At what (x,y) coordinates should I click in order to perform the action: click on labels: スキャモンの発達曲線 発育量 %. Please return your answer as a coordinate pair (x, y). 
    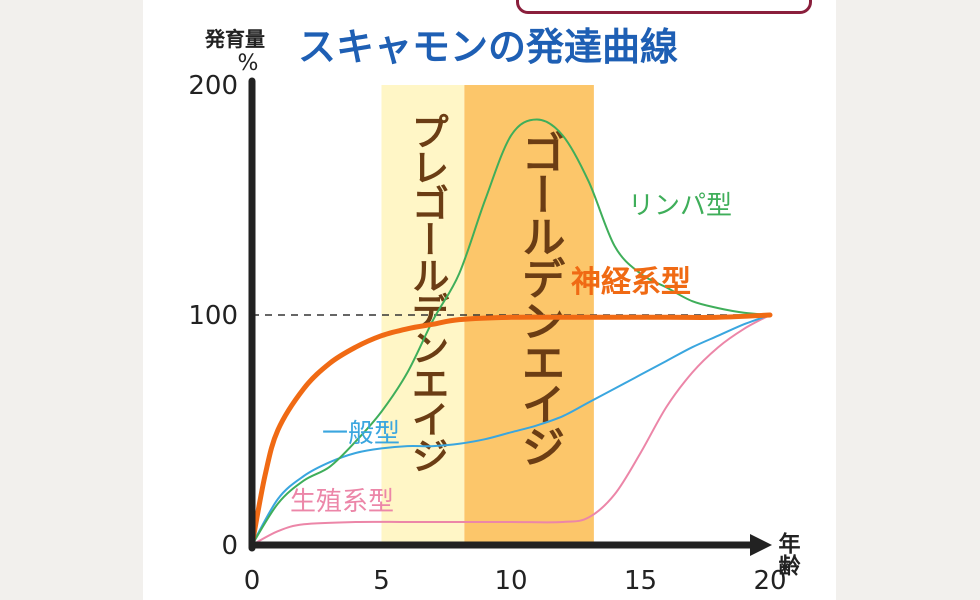
    Looking at the image, I should click on (441, 50).